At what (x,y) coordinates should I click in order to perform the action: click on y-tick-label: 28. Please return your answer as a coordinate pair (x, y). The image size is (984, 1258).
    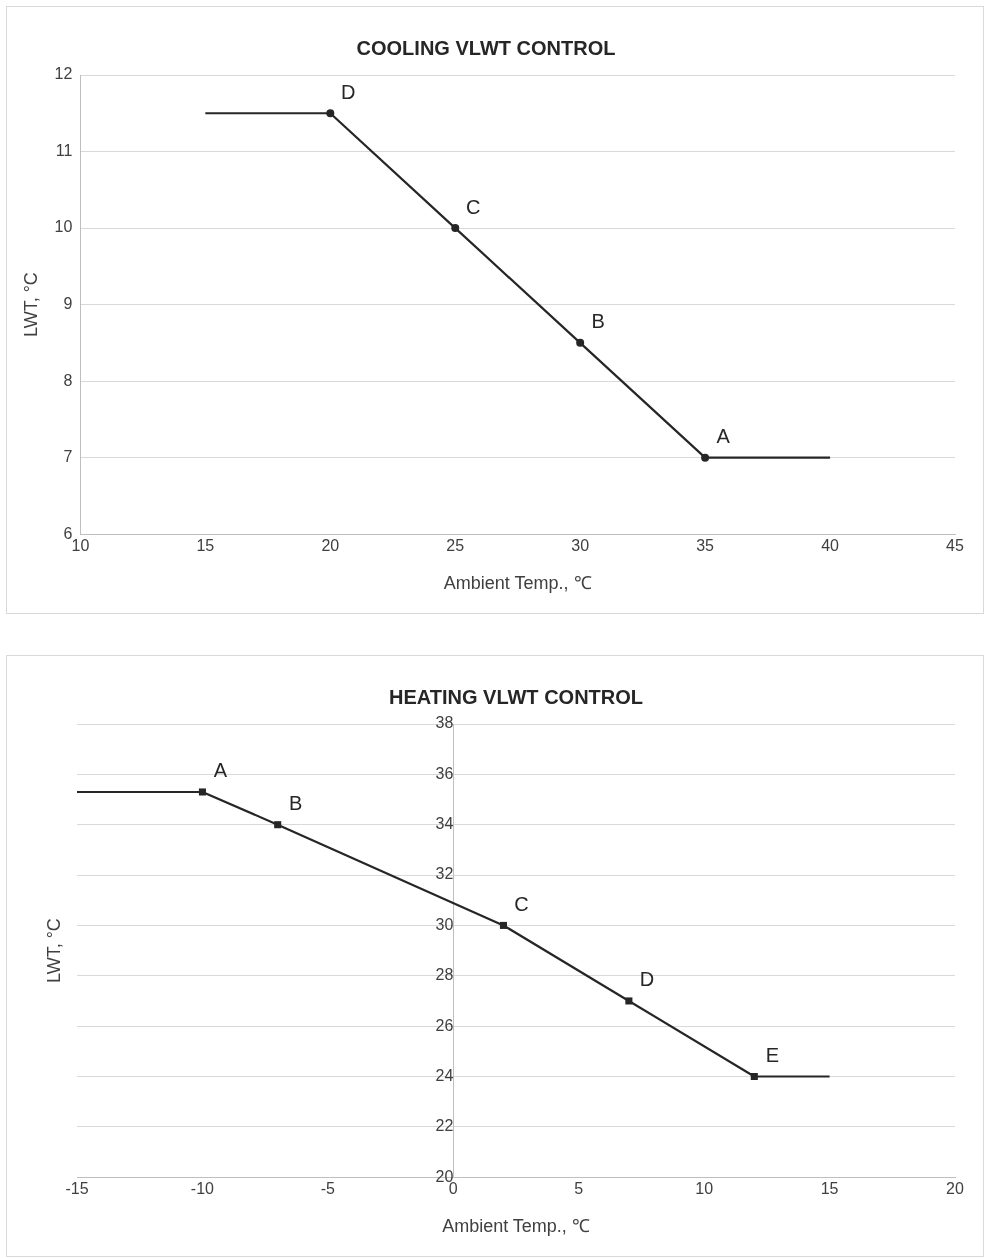
    Looking at the image, I should click on (444, 975).